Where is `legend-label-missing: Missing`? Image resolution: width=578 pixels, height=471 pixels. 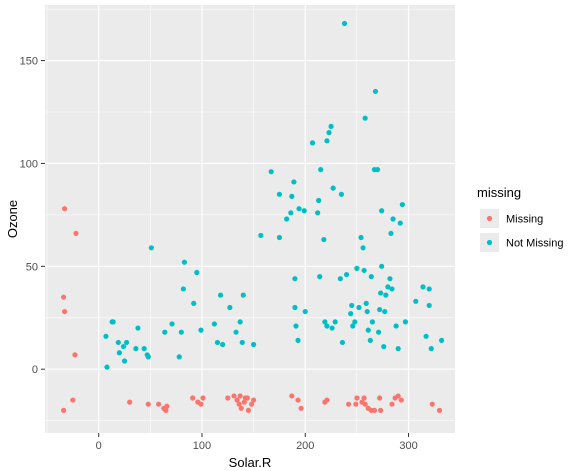 legend-label-missing: Missing is located at coordinates (524, 220).